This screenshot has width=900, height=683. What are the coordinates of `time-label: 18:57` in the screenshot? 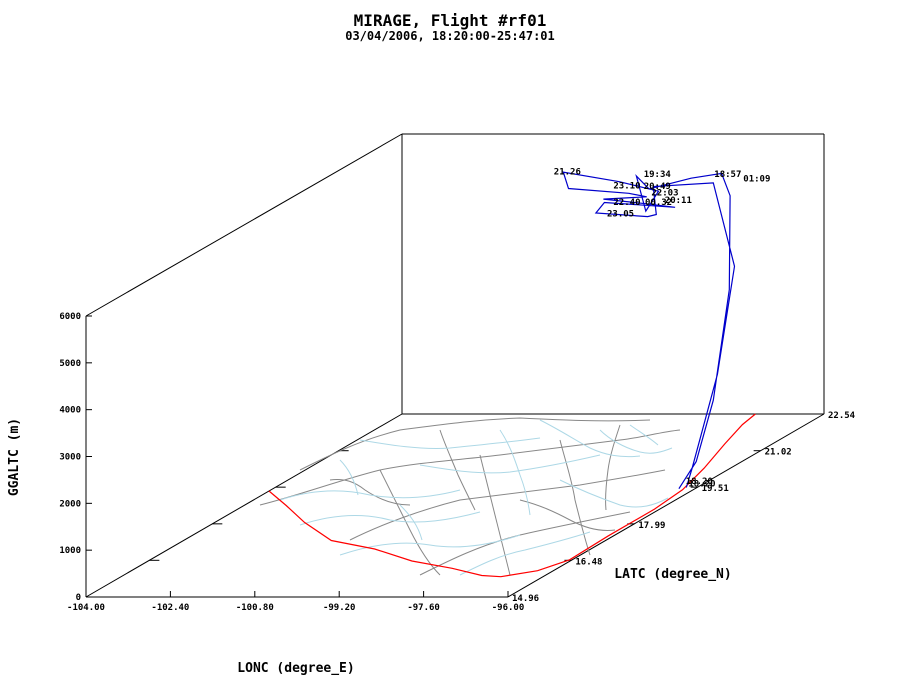 It's located at (727, 175).